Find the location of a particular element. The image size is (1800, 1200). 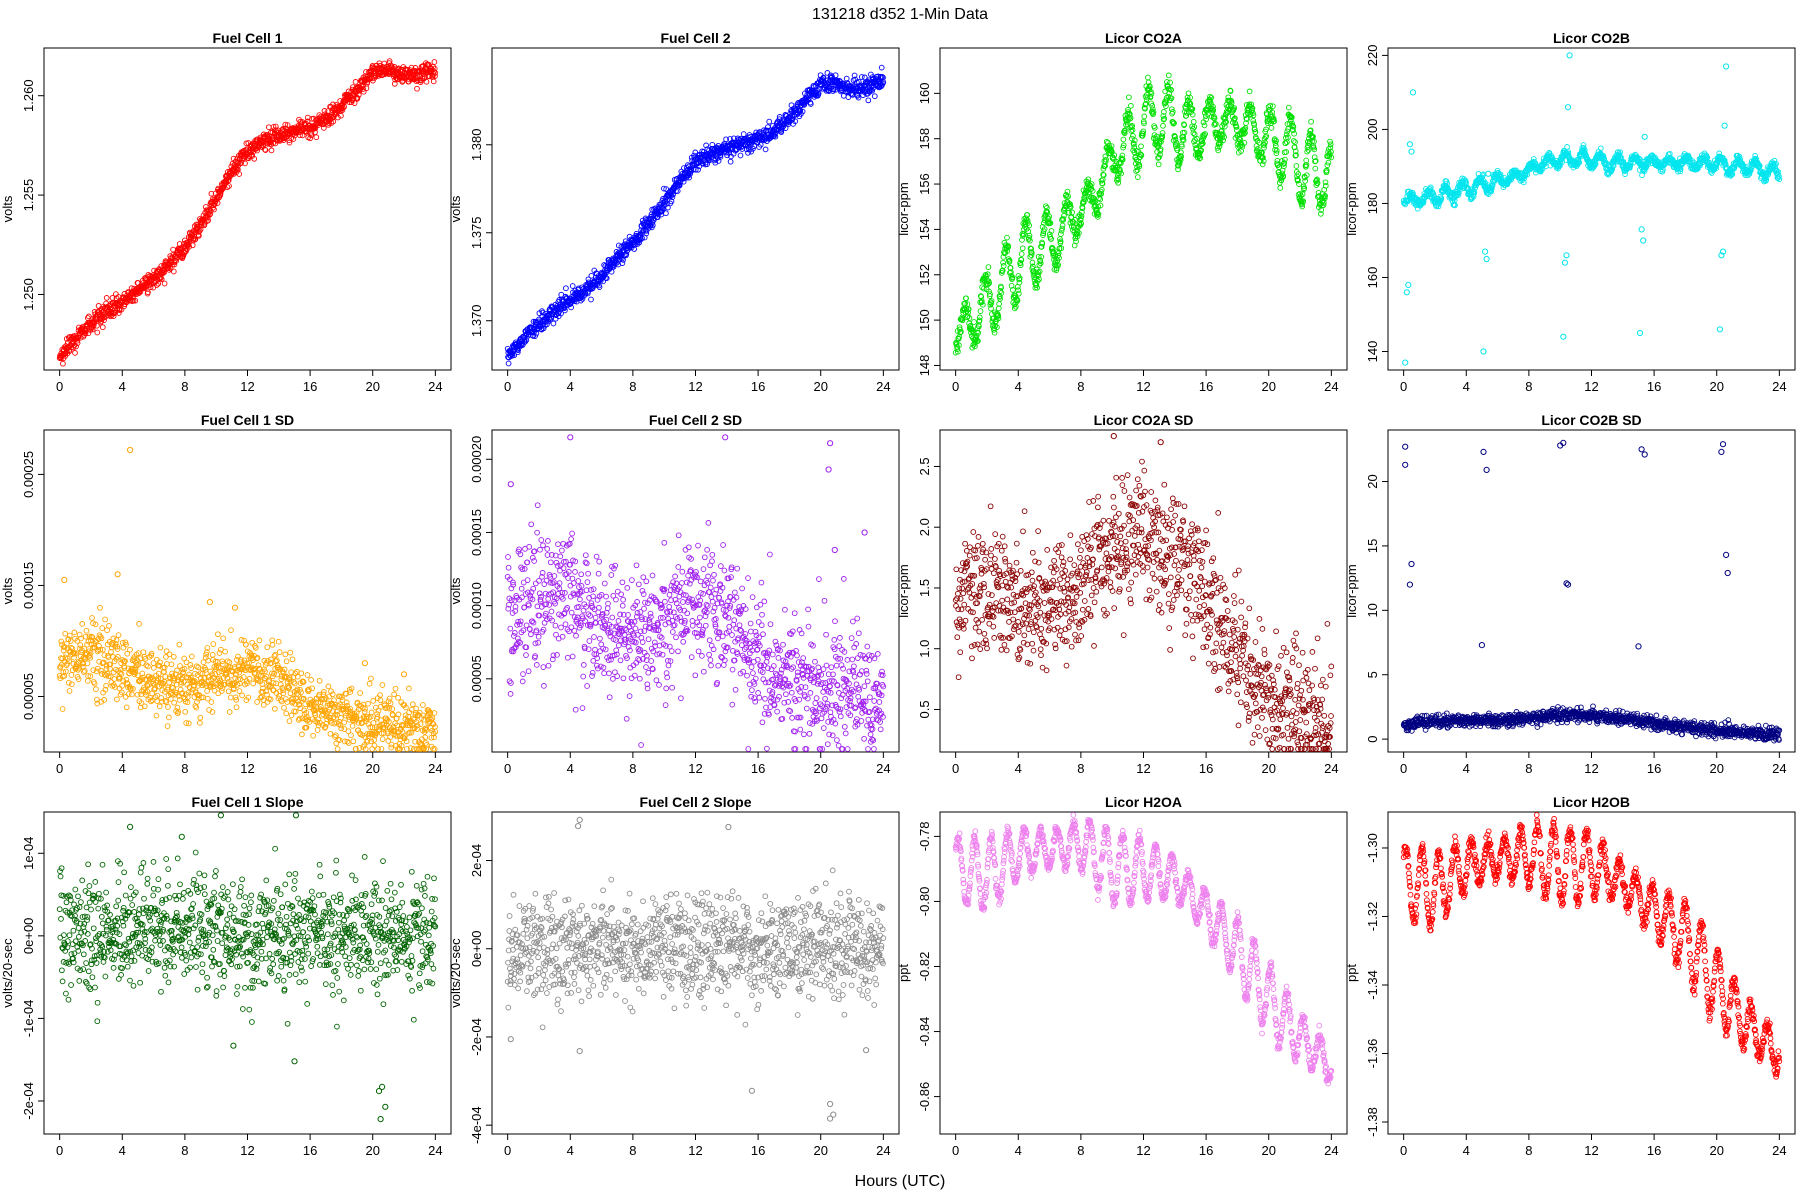

y-tick-label: 148 is located at coordinates (924, 366).